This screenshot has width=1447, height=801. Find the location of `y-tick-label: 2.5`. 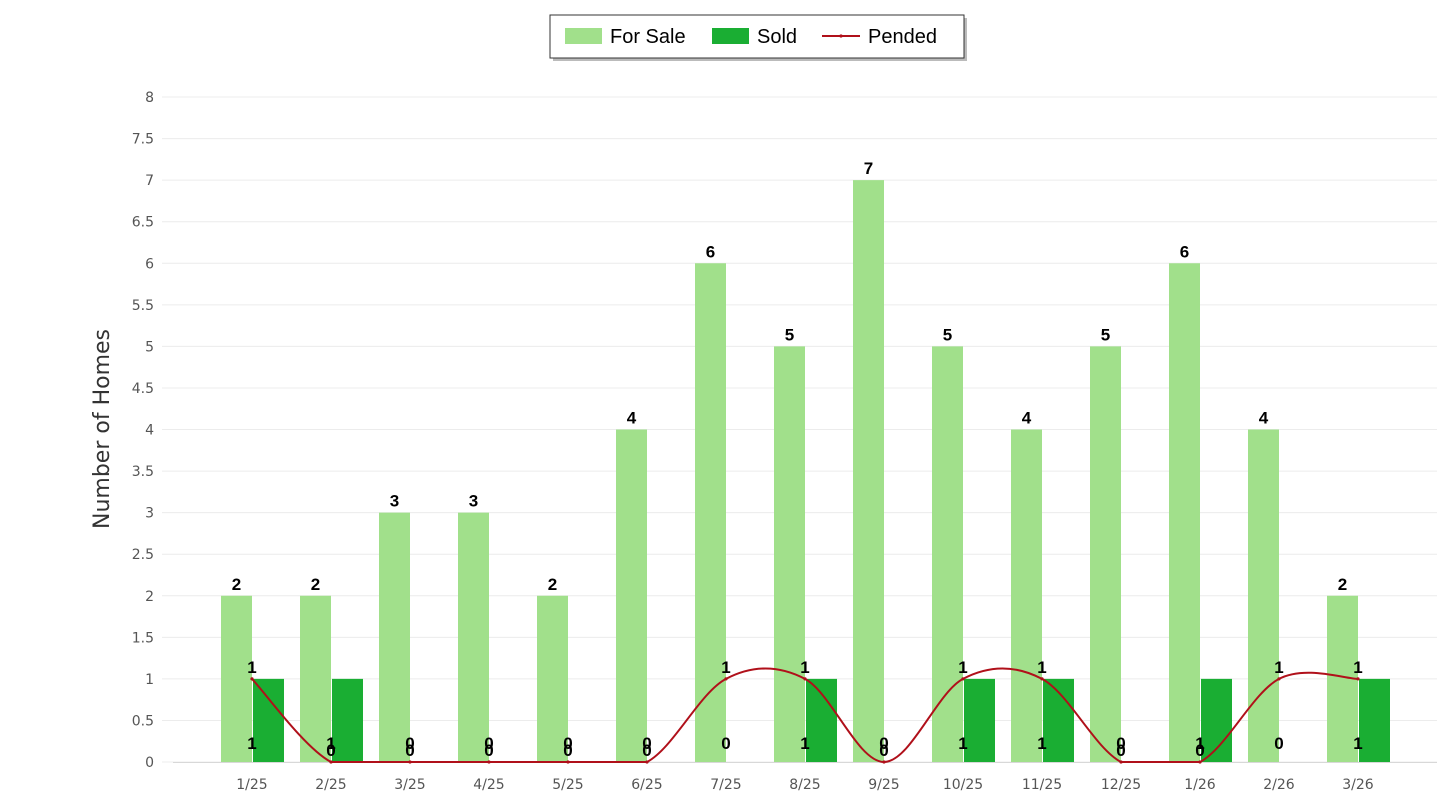

y-tick-label: 2.5 is located at coordinates (143, 555).